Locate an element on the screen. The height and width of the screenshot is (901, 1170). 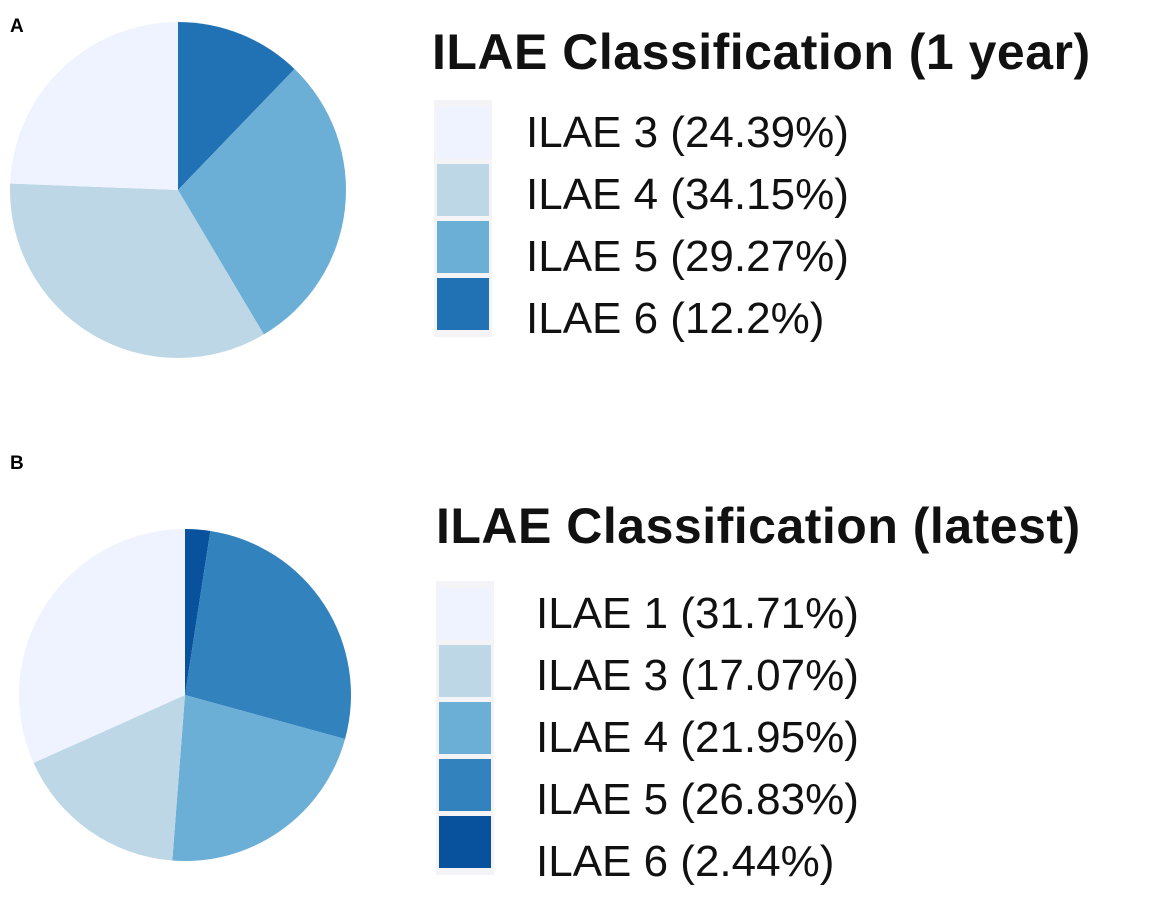
legend-title: ILAE Classification (1 year) is located at coordinates (761, 52).